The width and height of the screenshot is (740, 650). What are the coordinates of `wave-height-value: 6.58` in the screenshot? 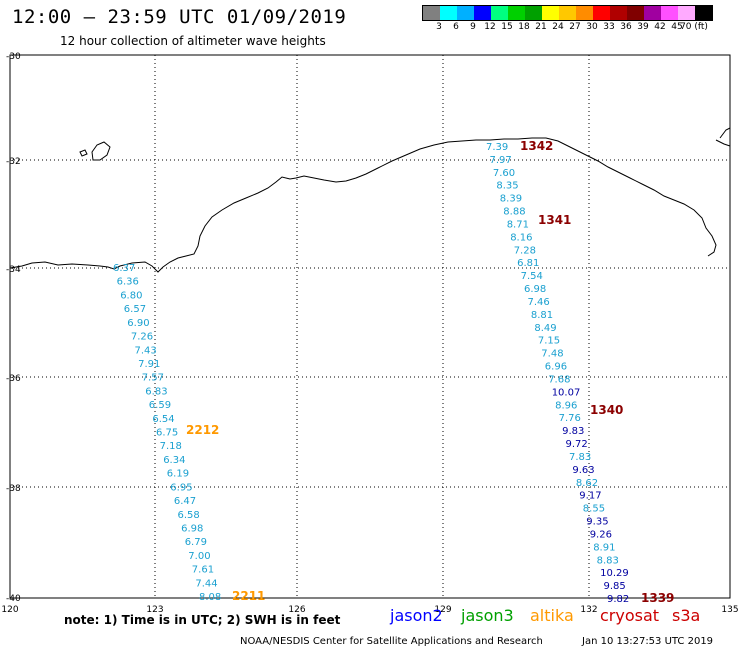 It's located at (189, 515).